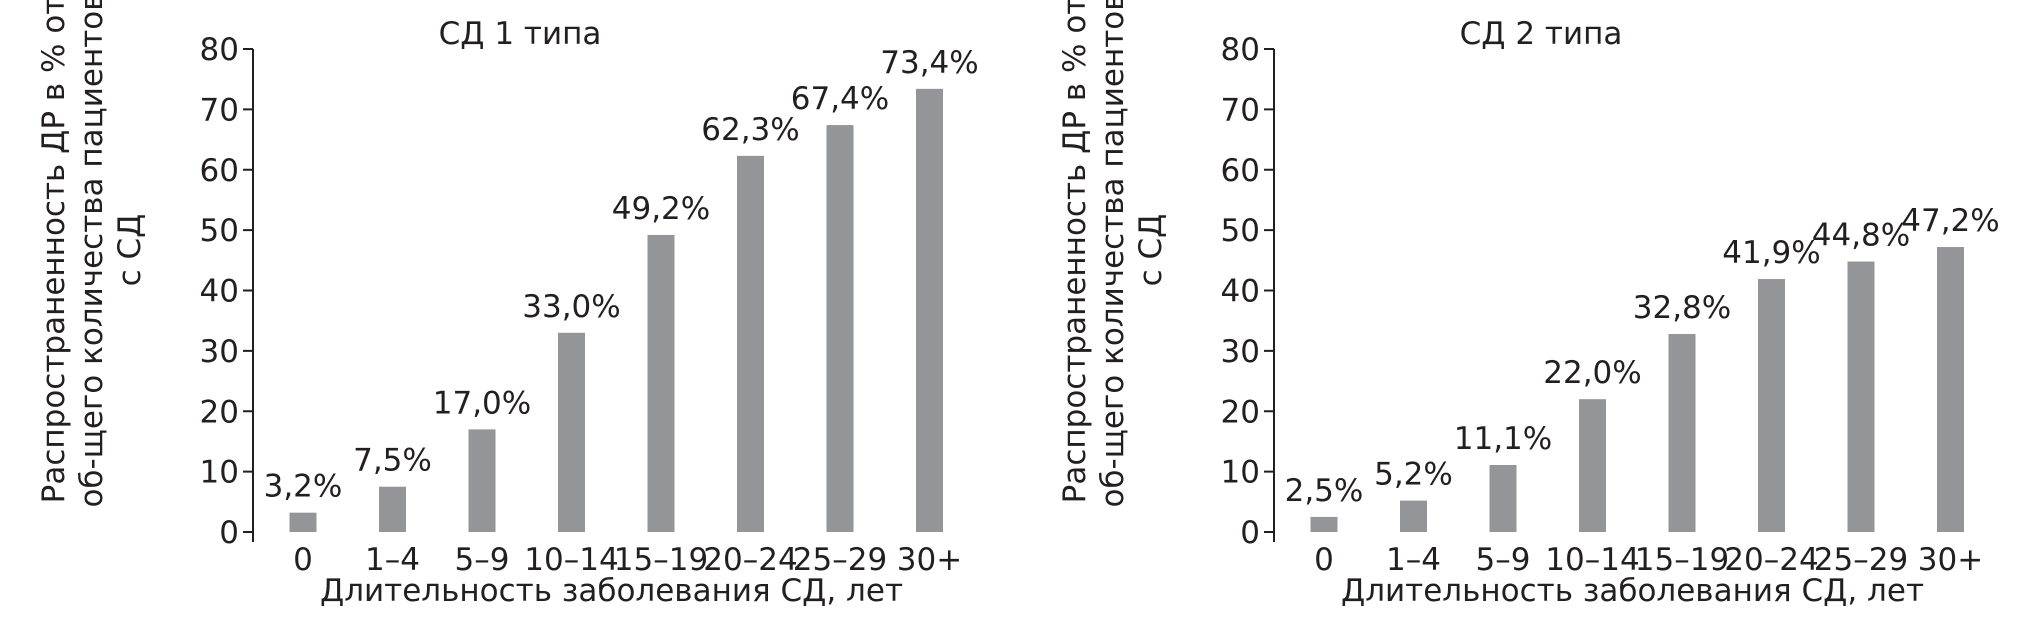 The height and width of the screenshot is (618, 2042). Describe the element at coordinates (661, 209) in the screenshot. I see `data-label: 49,2%` at that location.